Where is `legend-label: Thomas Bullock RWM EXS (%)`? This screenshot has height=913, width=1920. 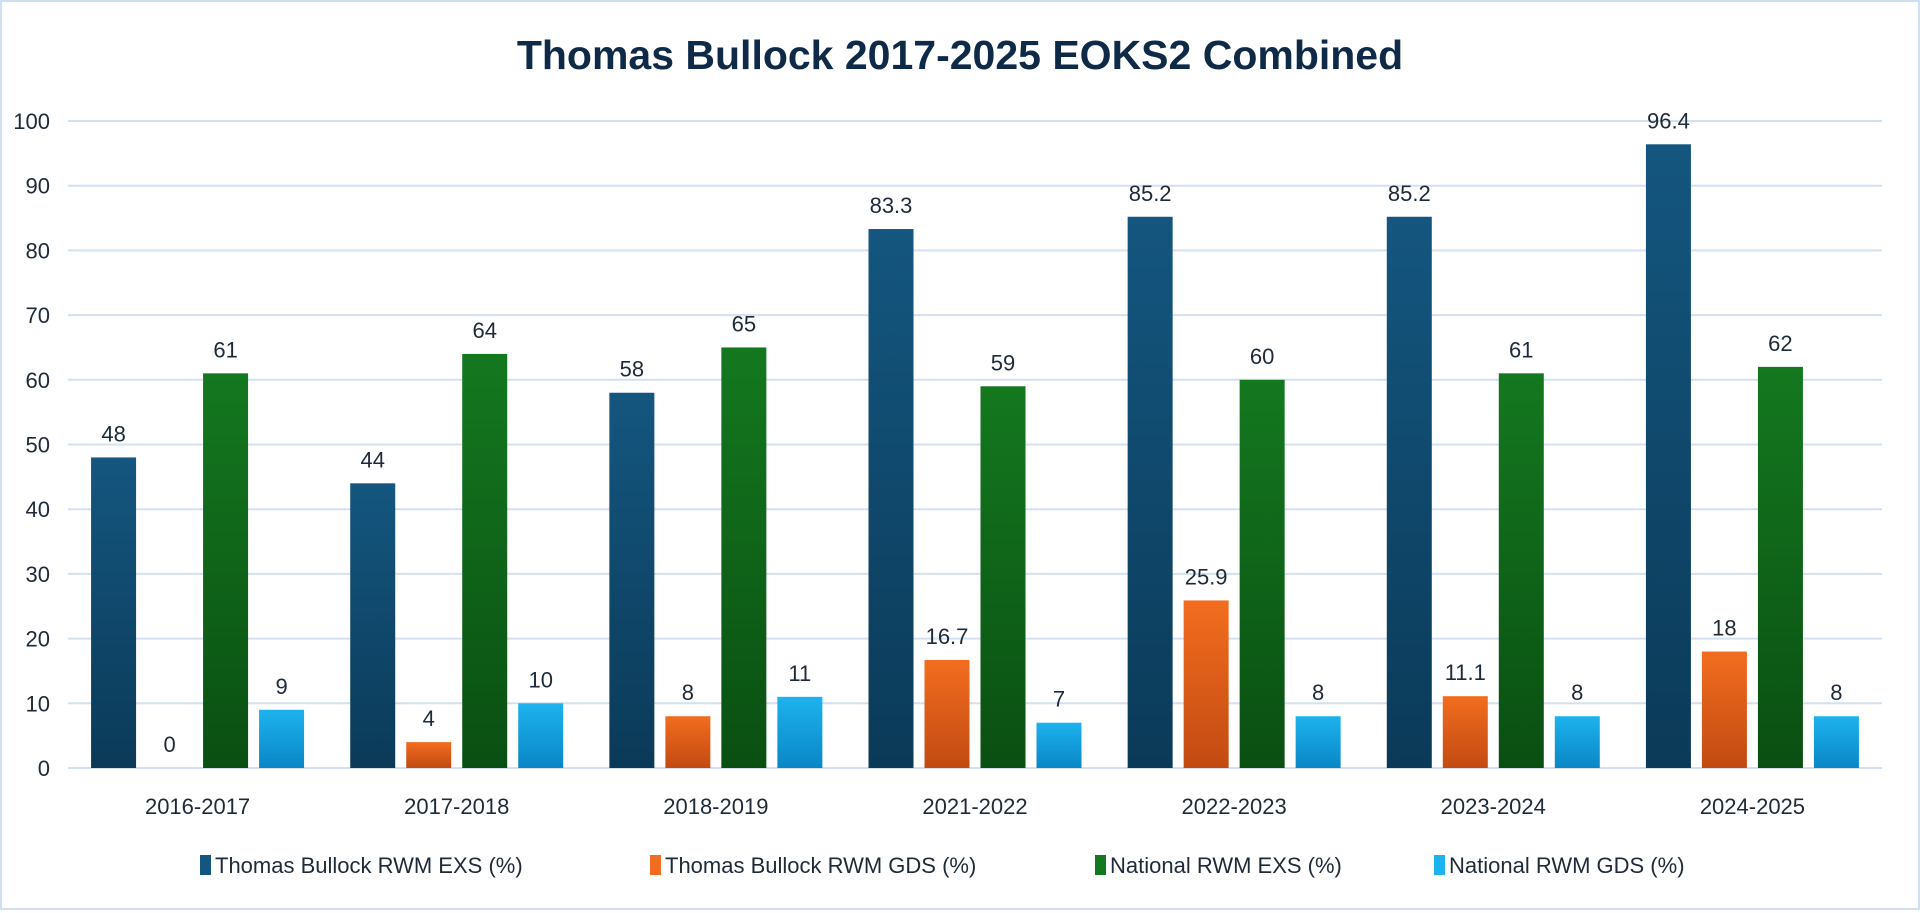 legend-label: Thomas Bullock RWM EXS (%) is located at coordinates (369, 865).